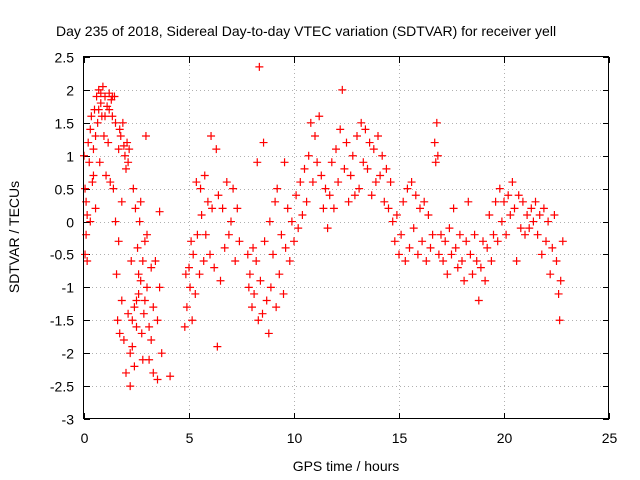 The height and width of the screenshot is (480, 640). I want to click on y-tick-labels: -3 -2.5 -2 -1.5 -1 -0.5 0 0.5 1 1.5 2 2.5, so click(62, 239).